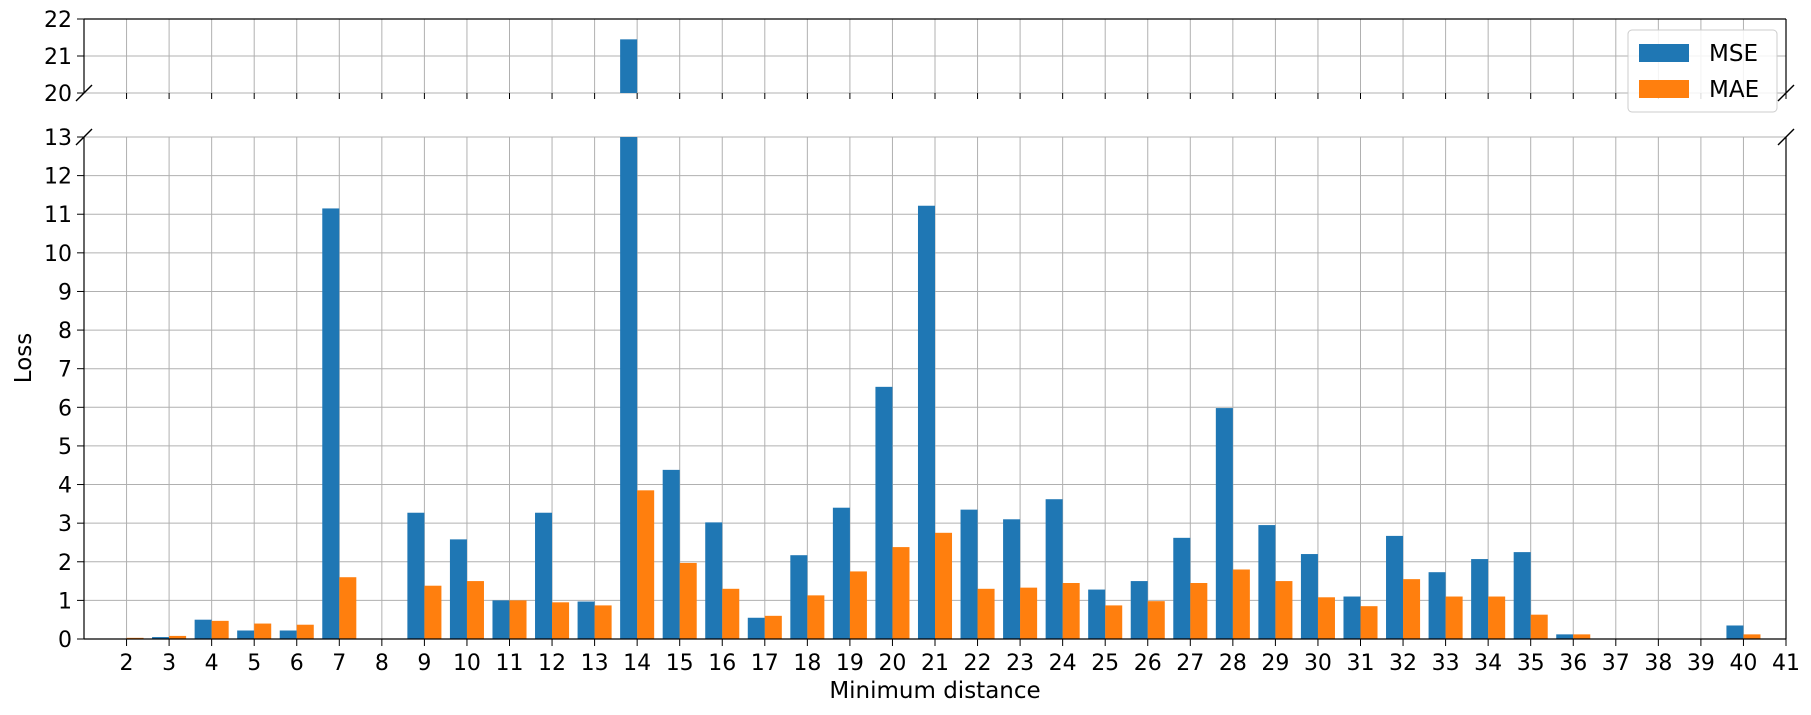 Image resolution: width=1811 pixels, height=715 pixels. What do you see at coordinates (339, 663) in the screenshot?
I see `x-tick-label: 7` at bounding box center [339, 663].